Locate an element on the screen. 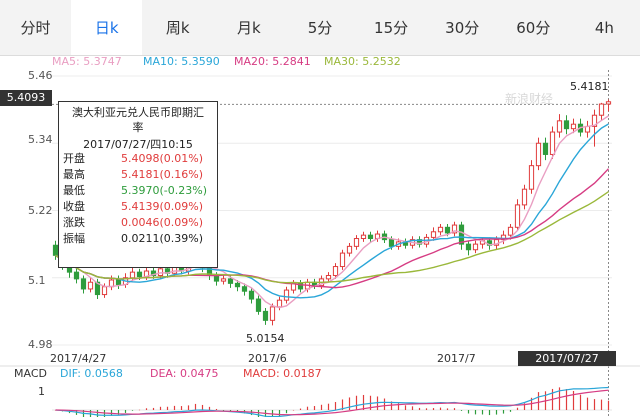 The height and width of the screenshot is (417, 640). current-time-tag: 2017/07/27 10:15 is located at coordinates (567, 365).